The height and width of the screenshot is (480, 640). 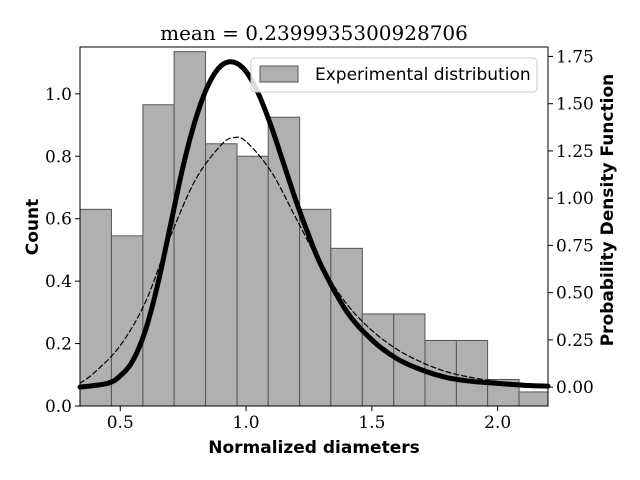 What do you see at coordinates (246, 423) in the screenshot?
I see `x-tick-label: 1.0` at bounding box center [246, 423].